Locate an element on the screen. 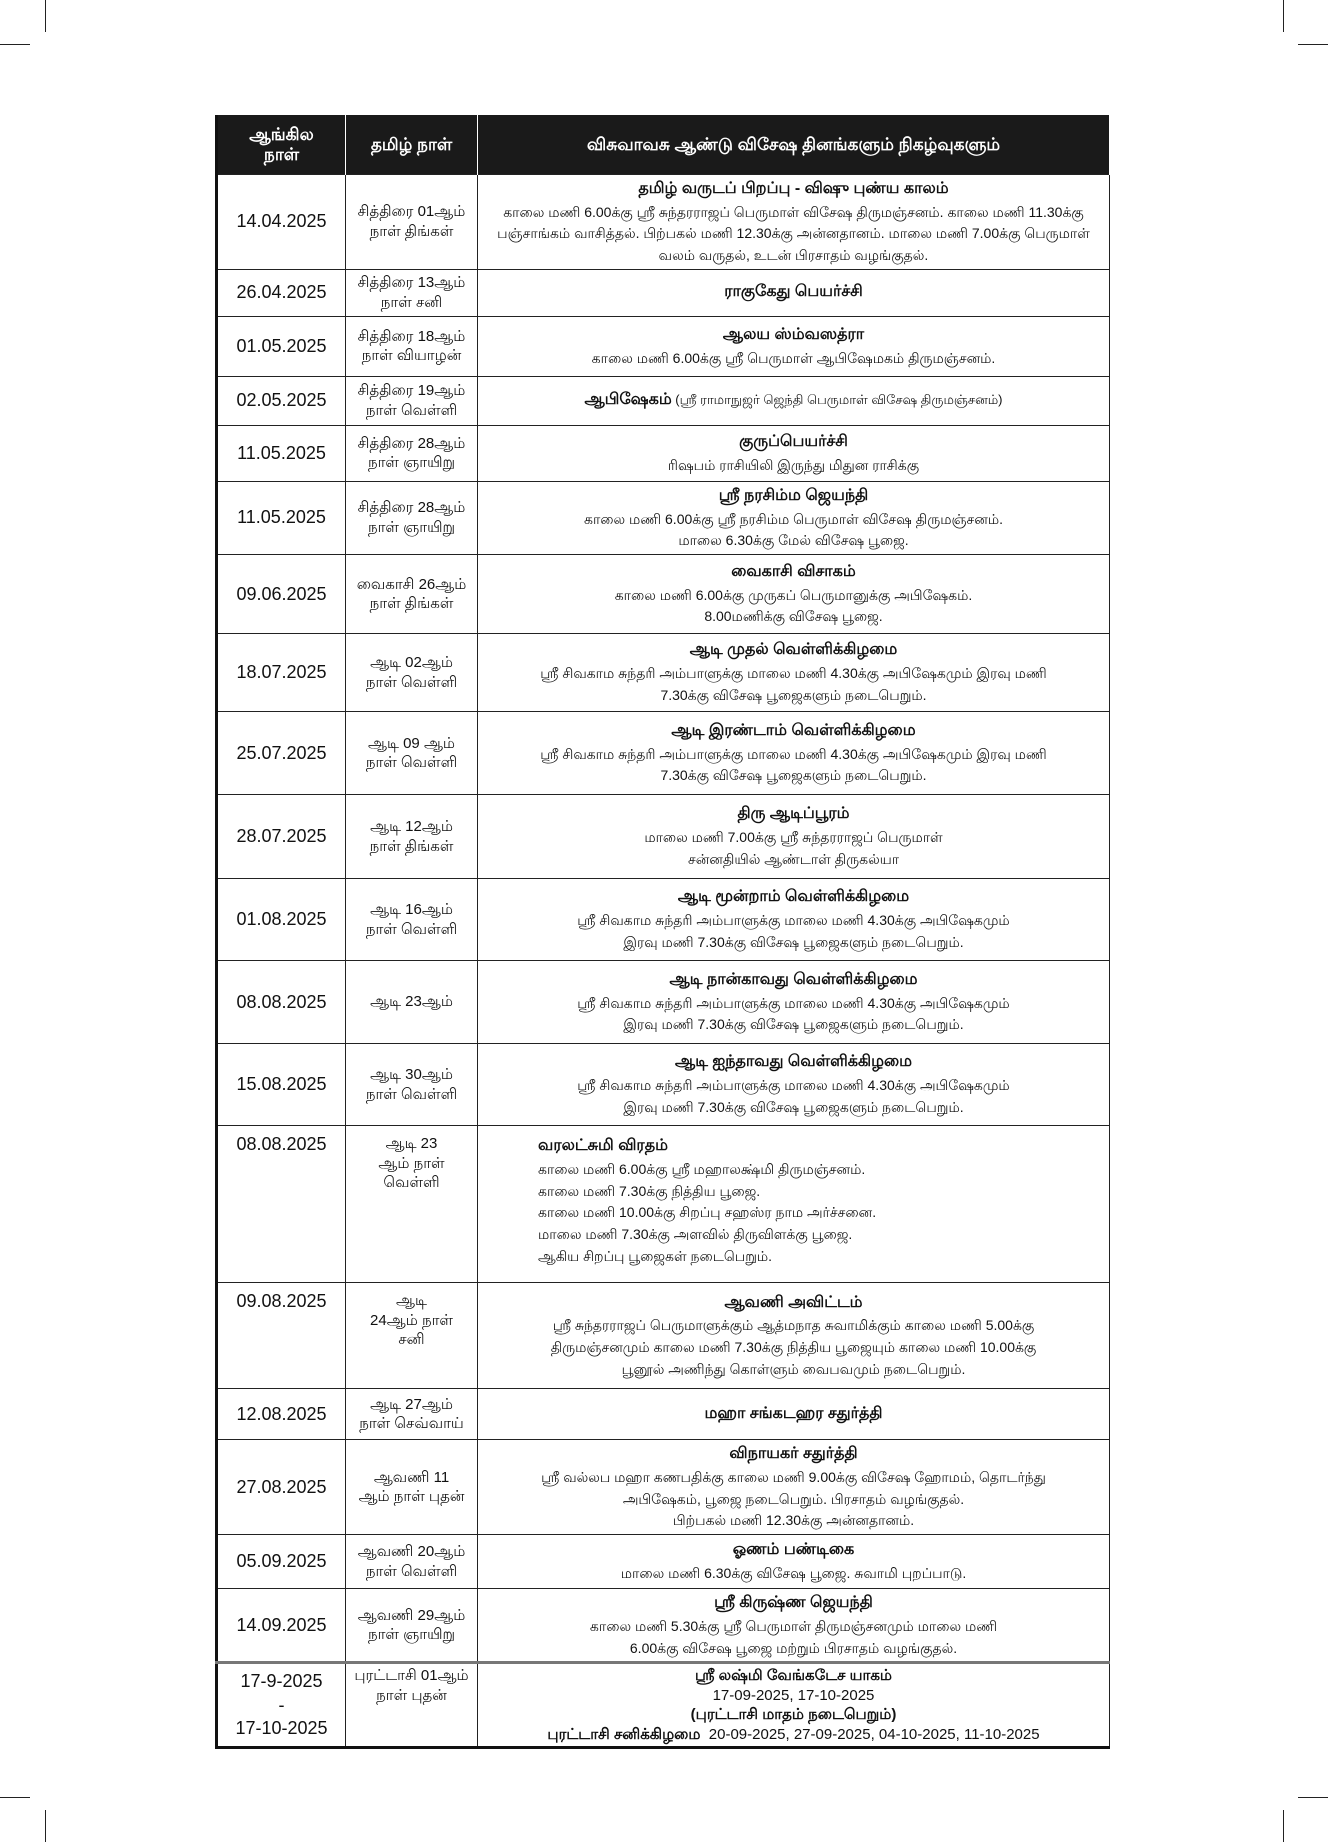  event-title-text: ஆலய ஸ்ம்வஸத்ரா is located at coordinates (793, 335).